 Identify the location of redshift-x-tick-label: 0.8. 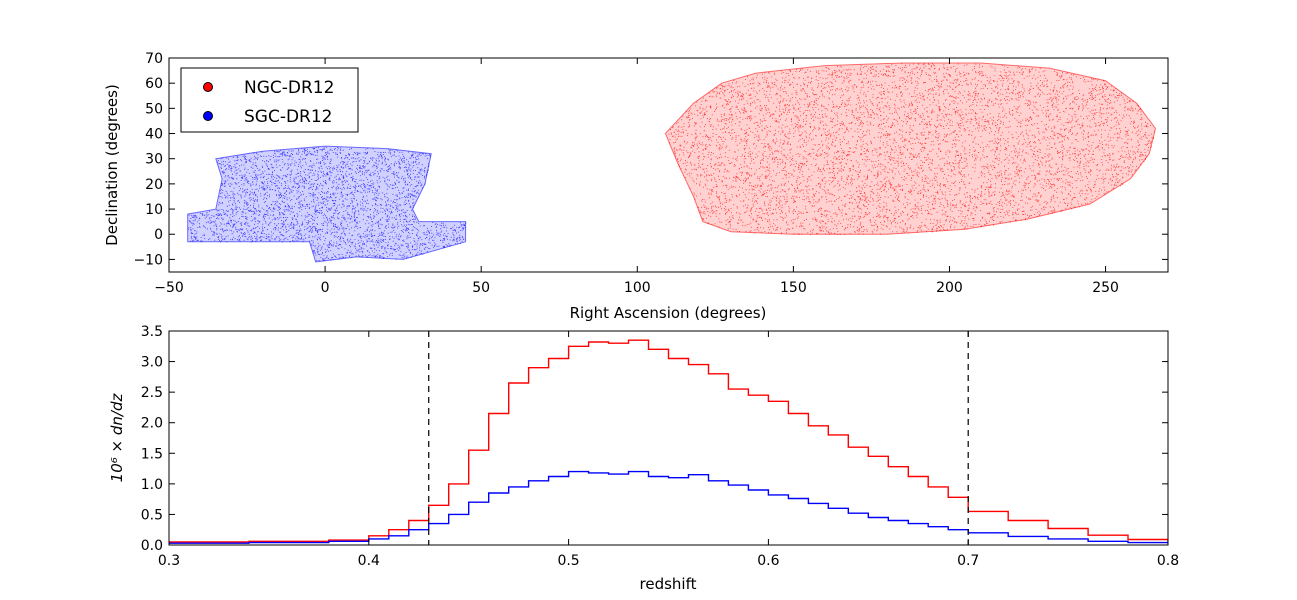
(1168, 561).